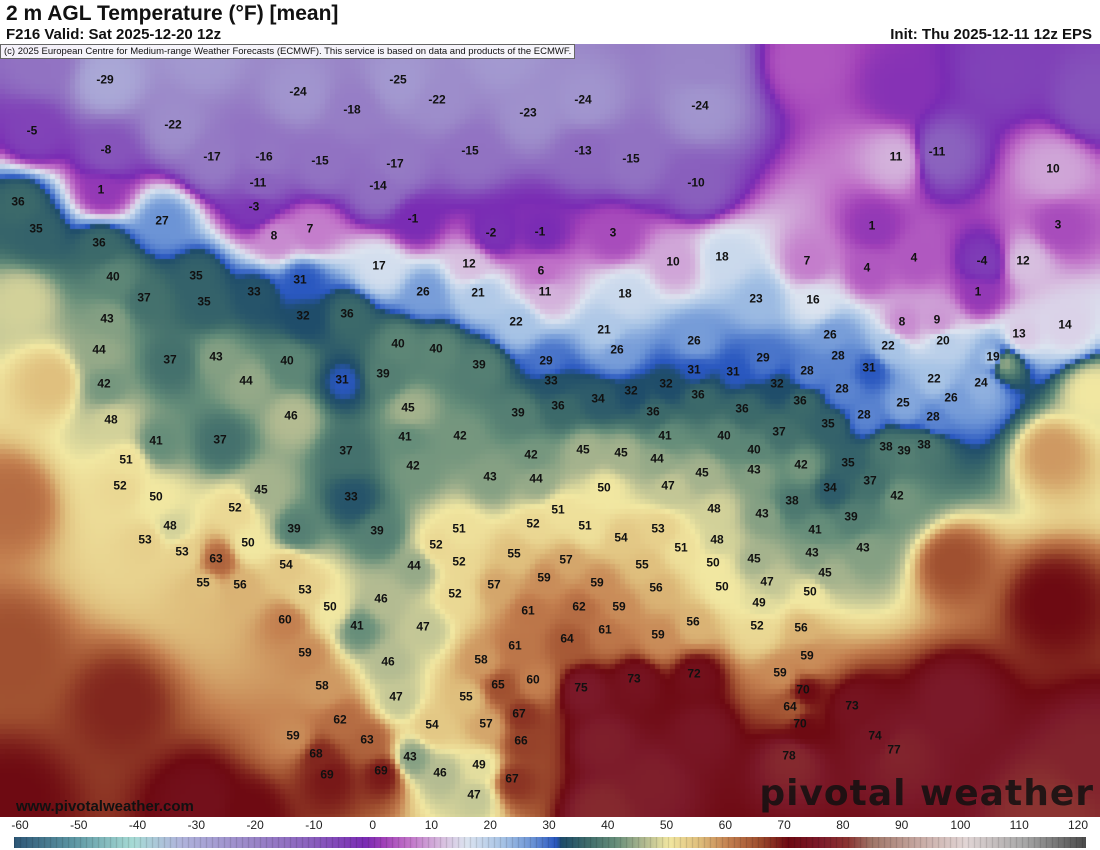  What do you see at coordinates (666, 825) in the screenshot?
I see `colorbar-tick: 50` at bounding box center [666, 825].